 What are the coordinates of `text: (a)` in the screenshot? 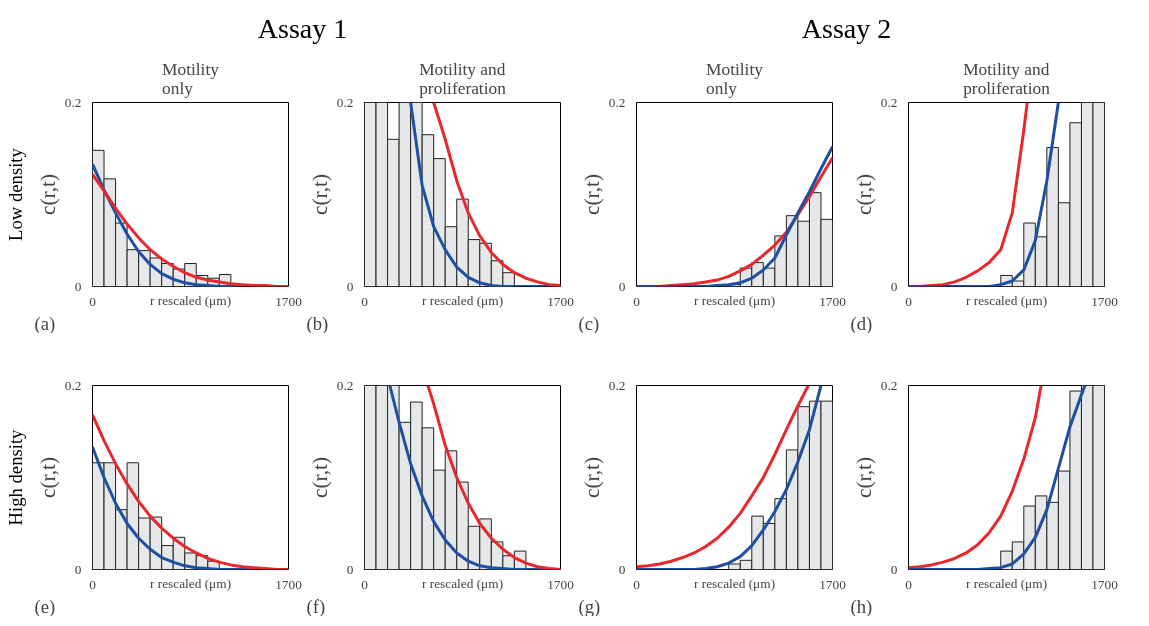 It's located at (45, 323).